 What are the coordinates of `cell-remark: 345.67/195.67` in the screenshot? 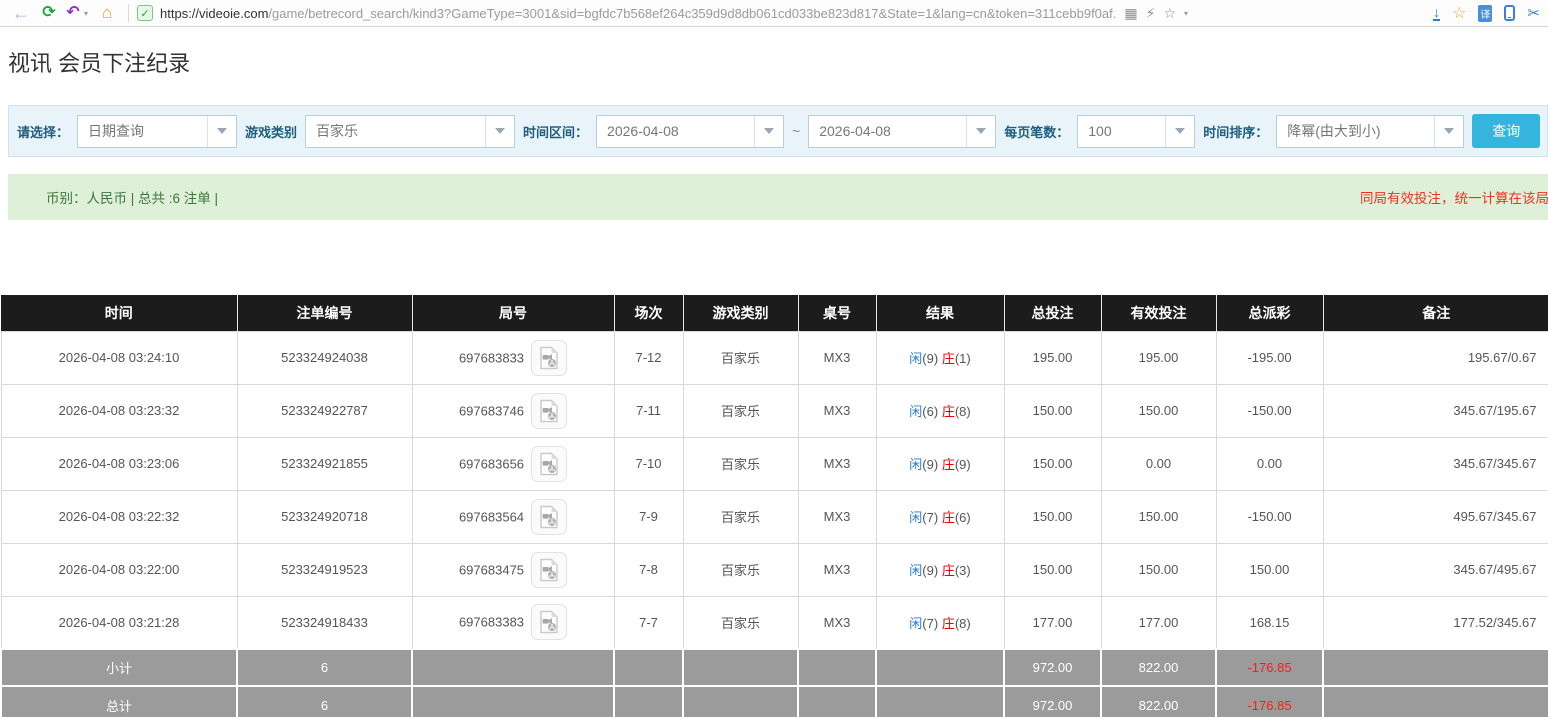 It's located at (1435, 410).